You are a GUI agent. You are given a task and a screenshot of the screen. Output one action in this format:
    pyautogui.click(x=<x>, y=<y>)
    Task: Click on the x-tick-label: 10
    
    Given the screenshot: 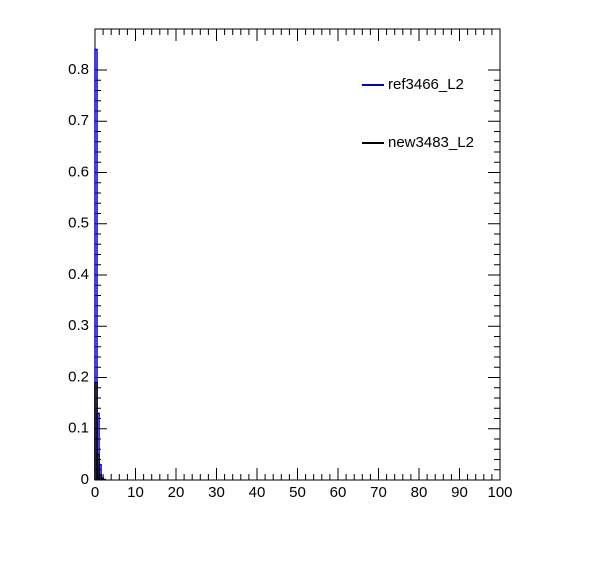 What is the action you would take?
    pyautogui.click(x=135, y=492)
    